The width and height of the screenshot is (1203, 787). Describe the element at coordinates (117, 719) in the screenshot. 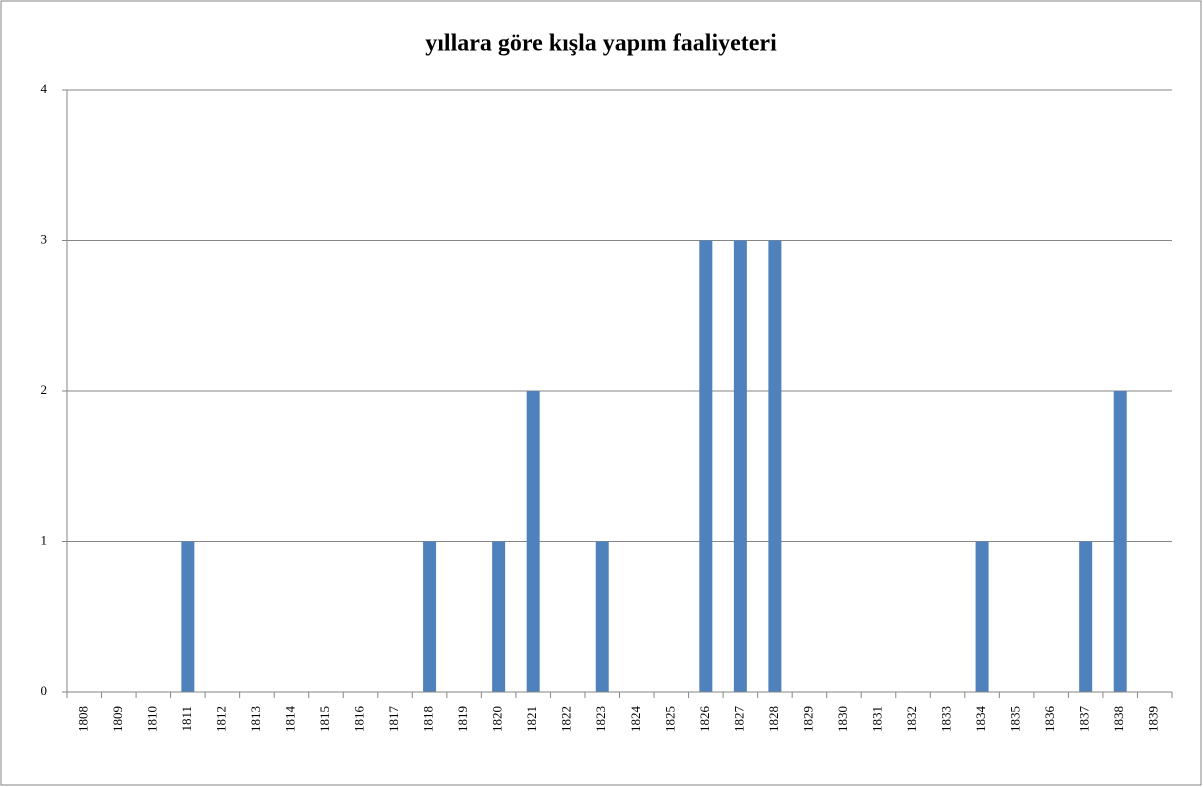

I see `x-tick-label: 1809` at that location.